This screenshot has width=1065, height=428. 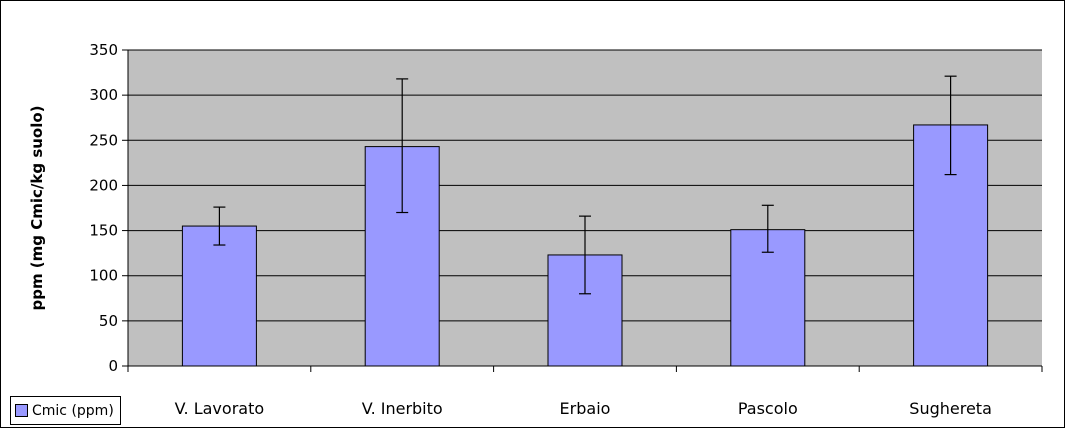 I want to click on y-tick-label: 250, so click(x=103, y=140).